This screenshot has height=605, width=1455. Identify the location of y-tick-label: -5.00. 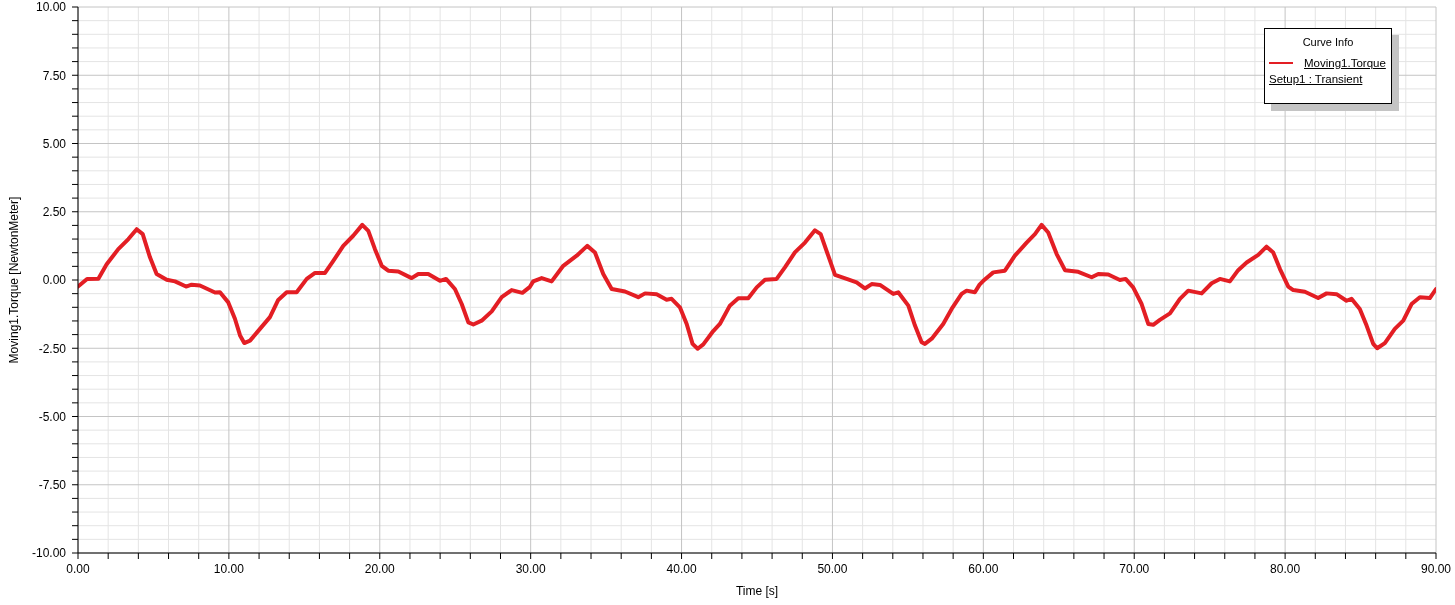
(52, 416).